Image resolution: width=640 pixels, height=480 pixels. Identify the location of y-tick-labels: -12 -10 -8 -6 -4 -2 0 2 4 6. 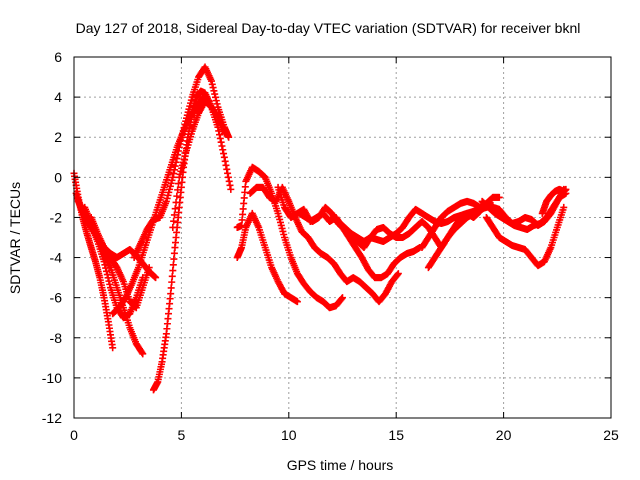
(52, 237).